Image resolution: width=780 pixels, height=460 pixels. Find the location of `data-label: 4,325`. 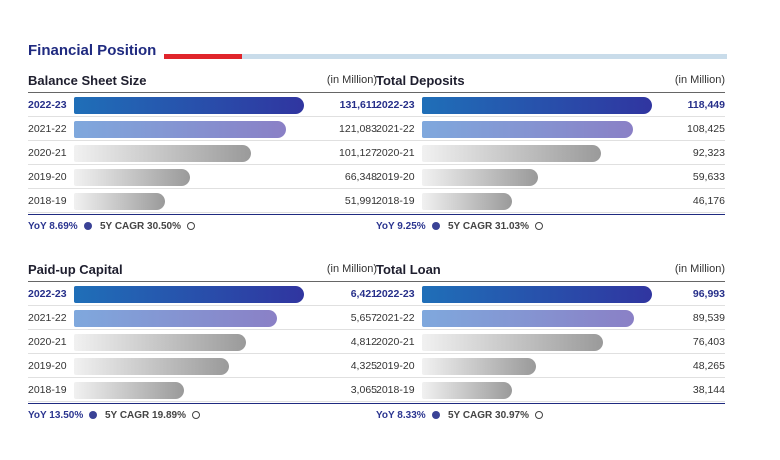

data-label: 4,325 is located at coordinates (363, 366).